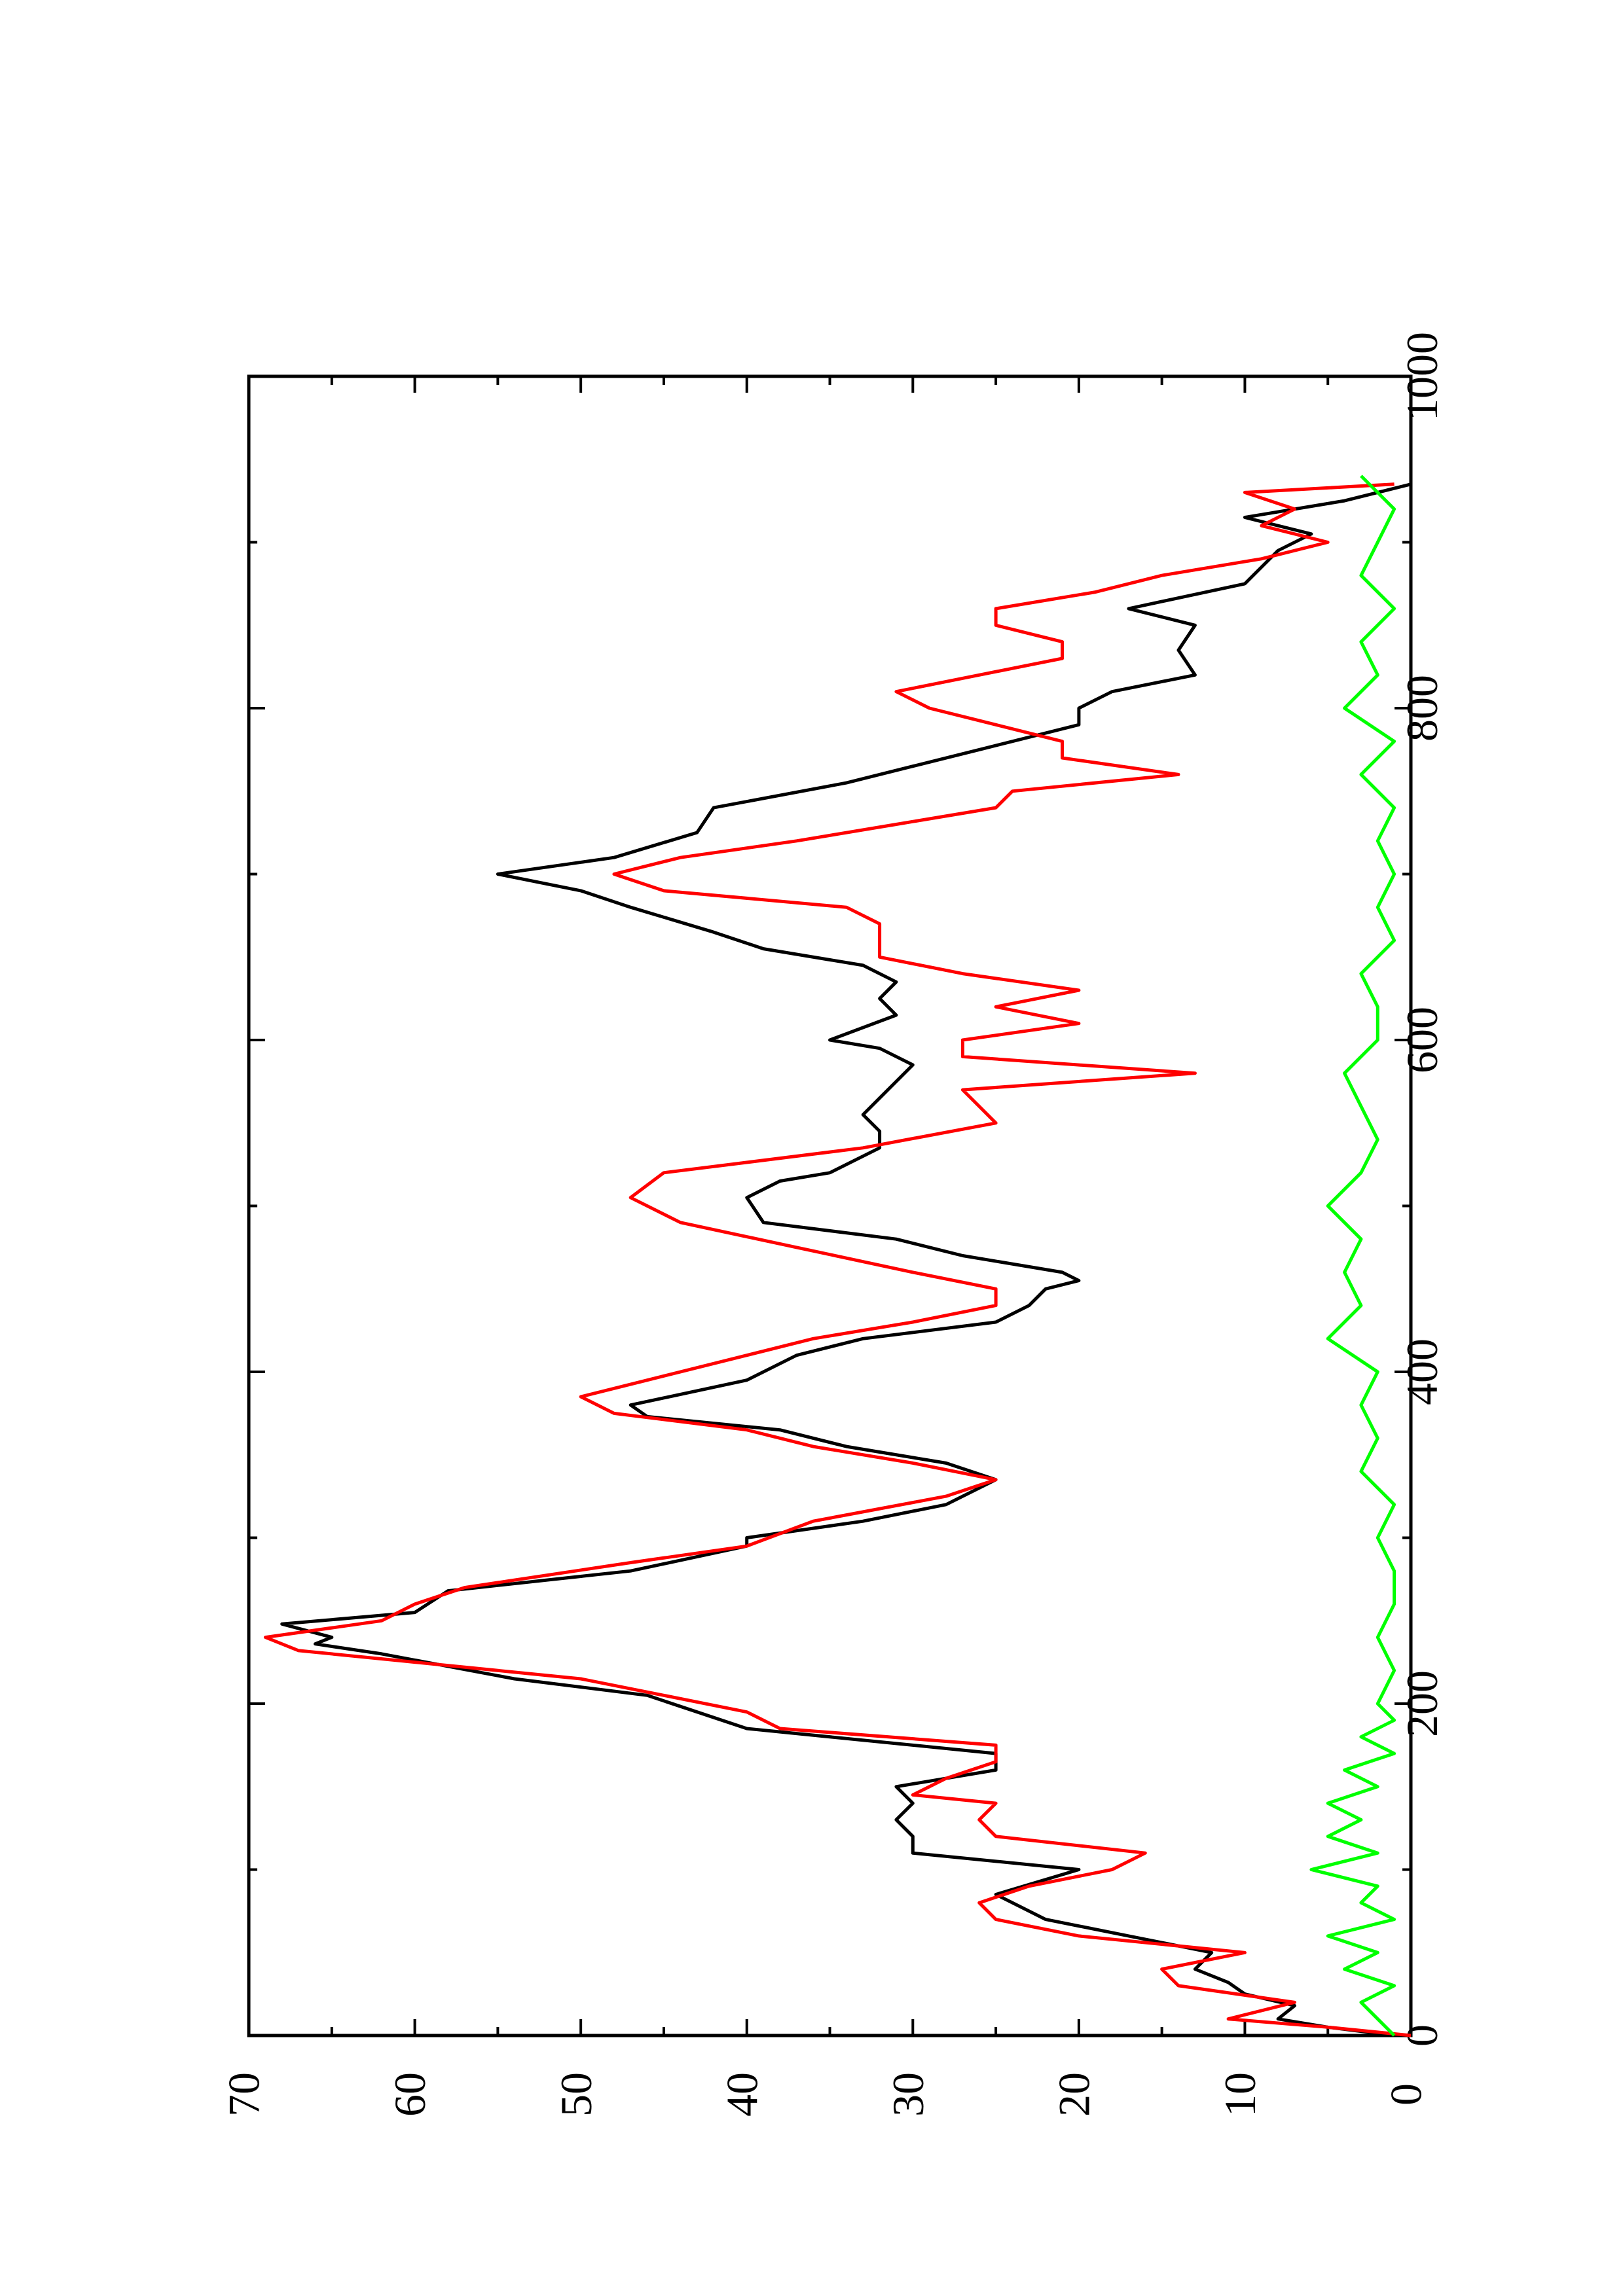 The height and width of the screenshot is (2296, 1623). Describe the element at coordinates (410, 2094) in the screenshot. I see `y-tick-label: 60` at that location.